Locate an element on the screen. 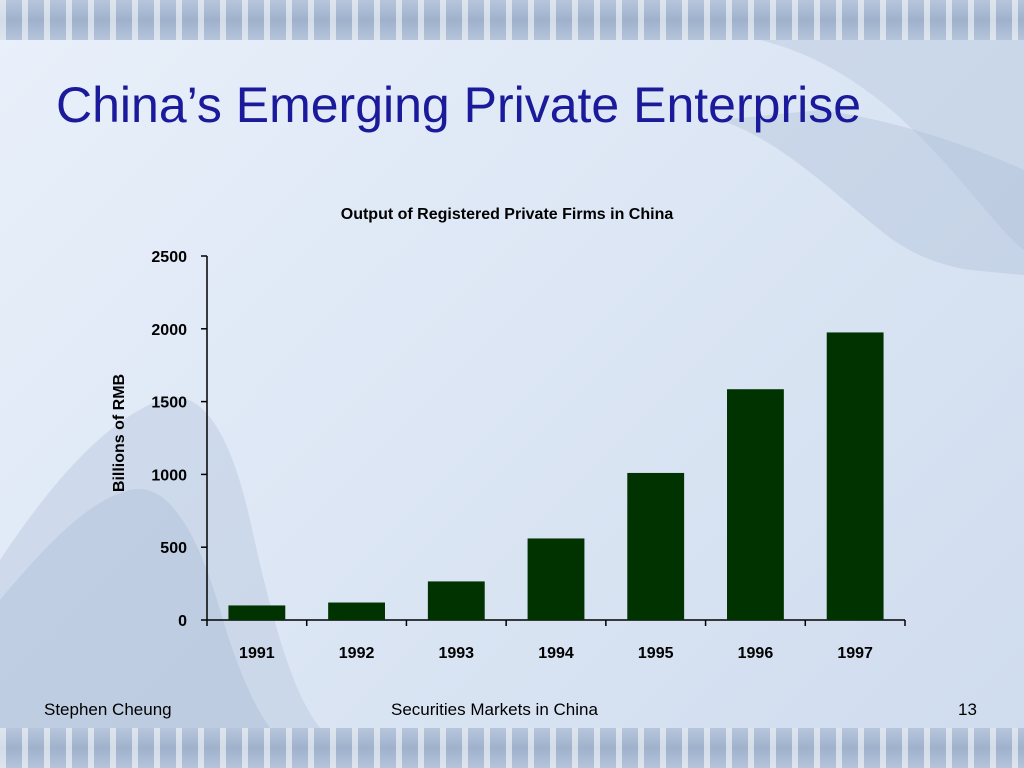 The height and width of the screenshot is (768, 1024). footer-author: Stephen Cheung is located at coordinates (108, 709).